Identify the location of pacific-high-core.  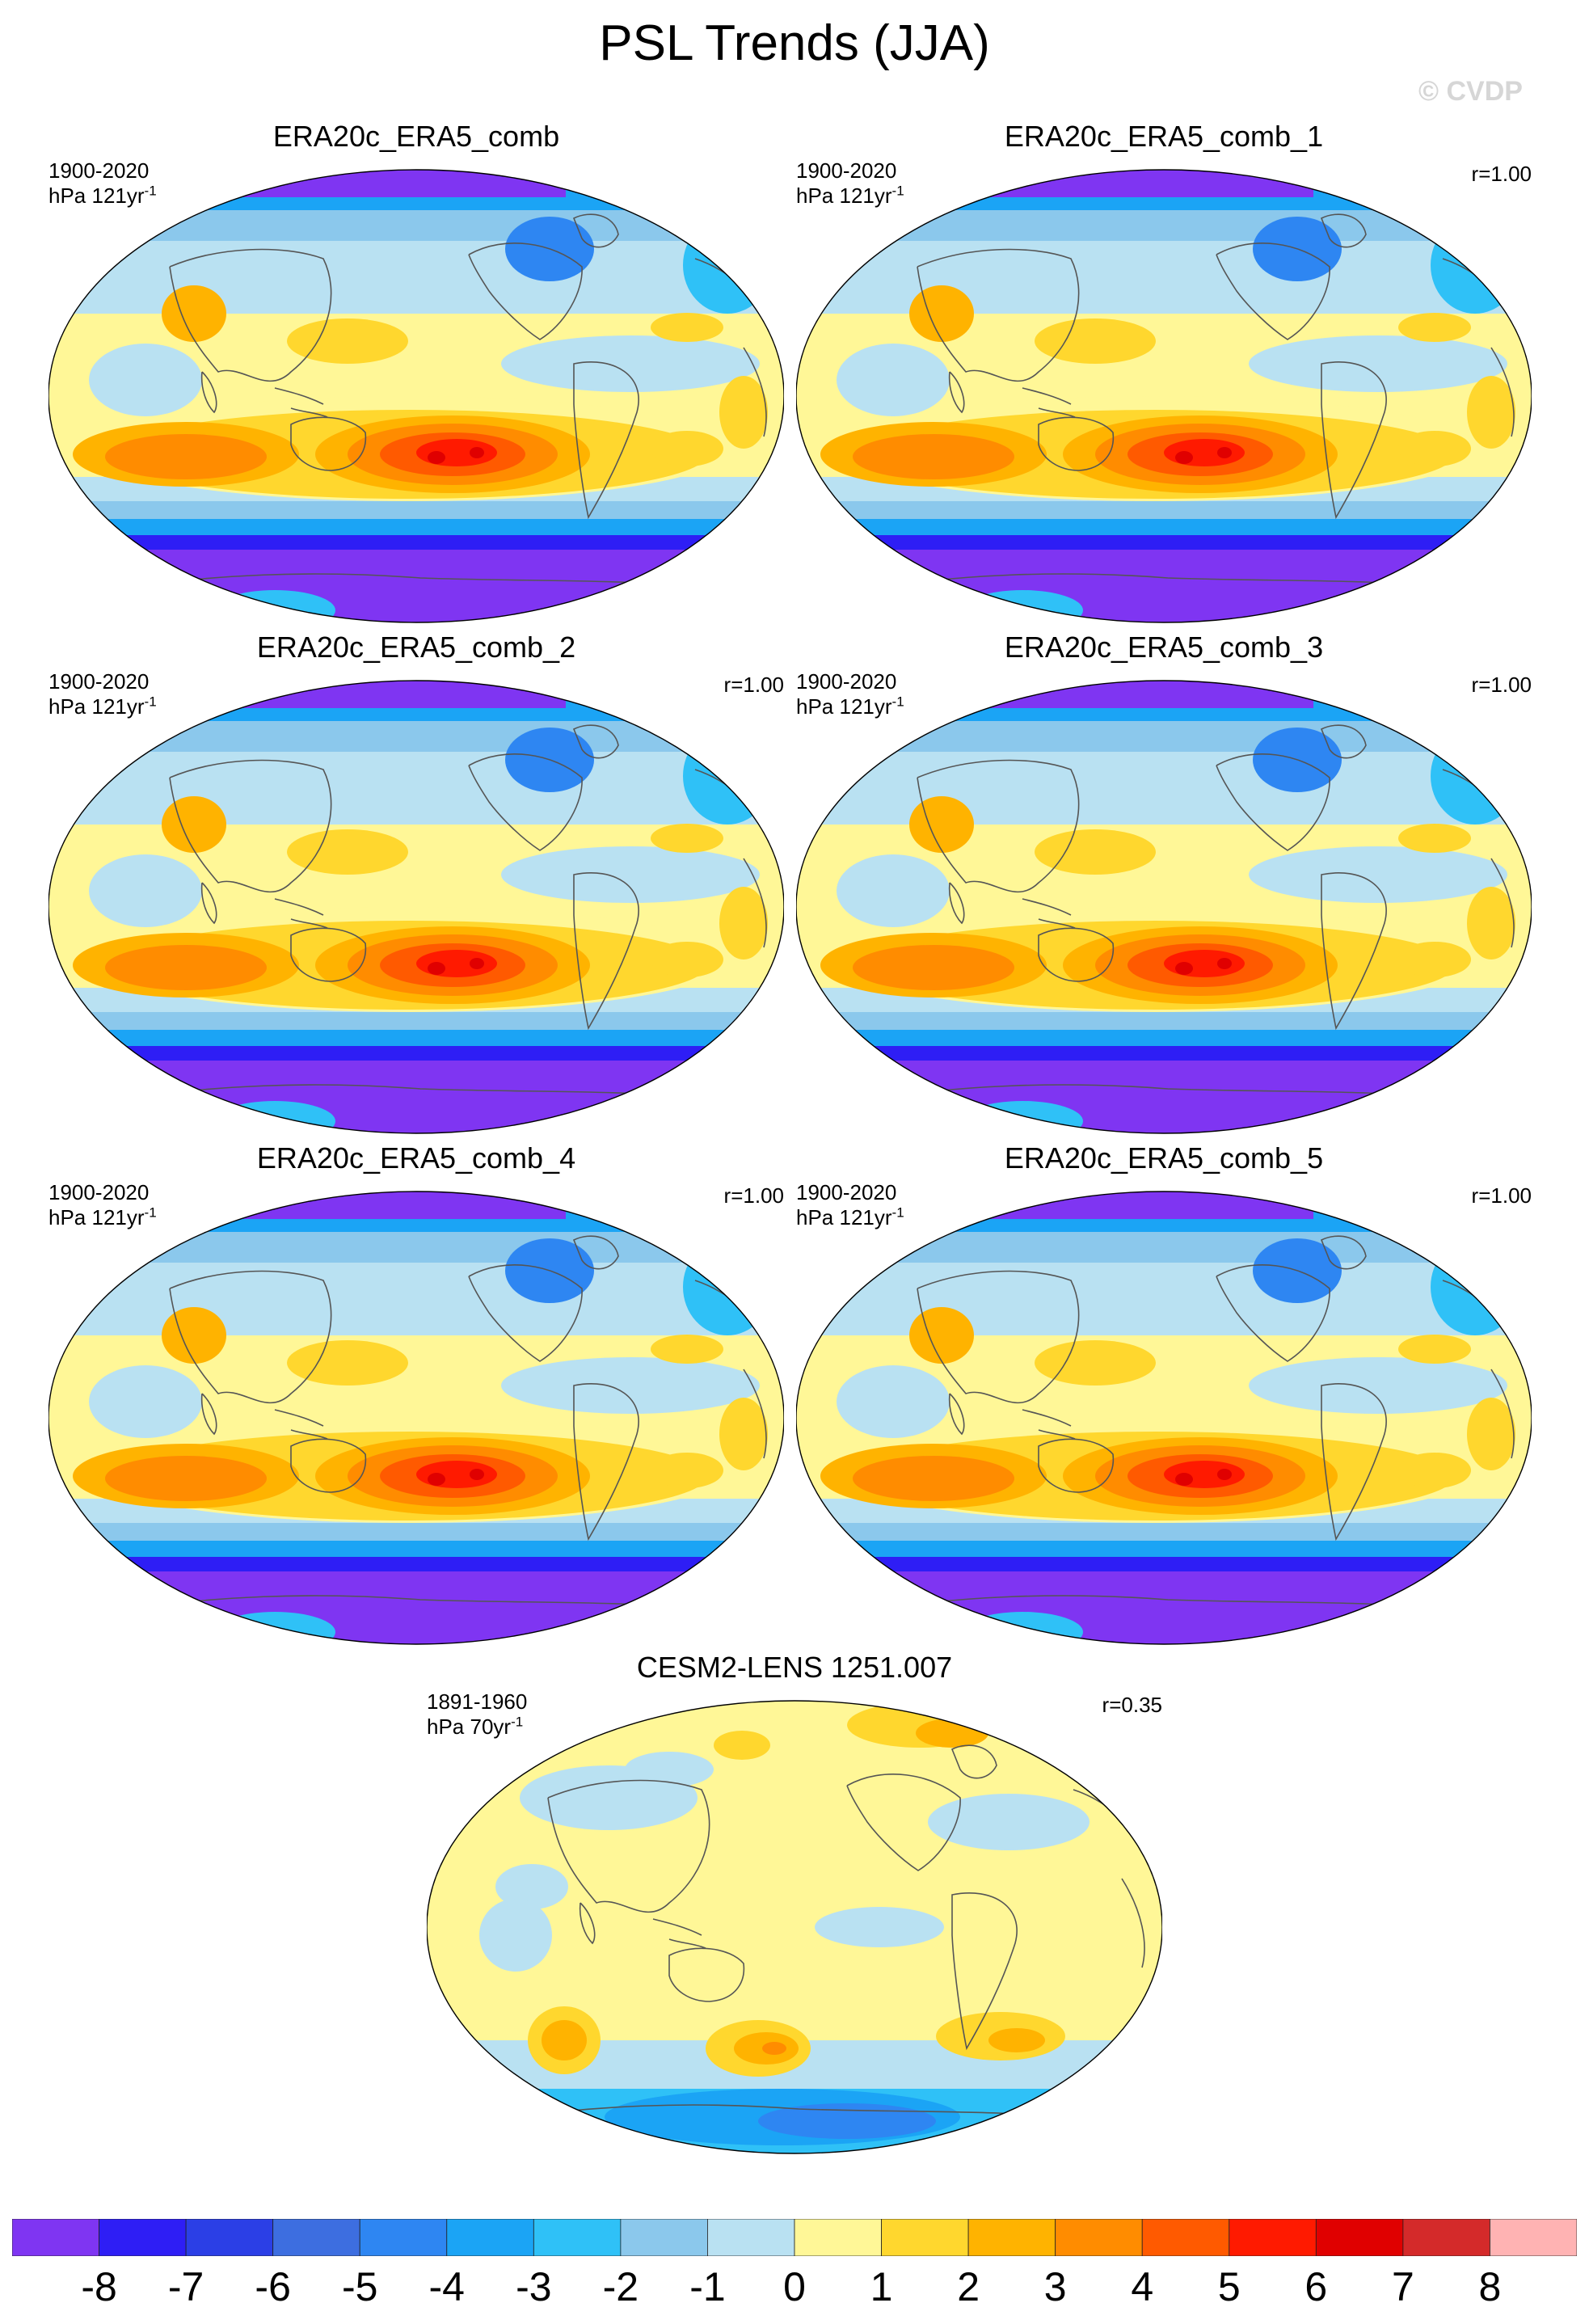
(1204, 1474).